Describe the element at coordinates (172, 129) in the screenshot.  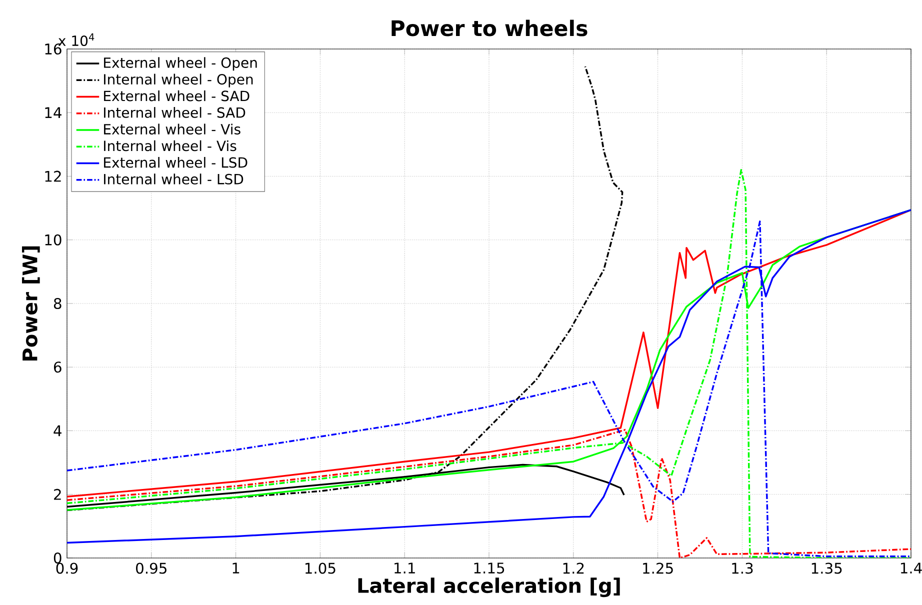
I see `legend-label: External wheel - Vis` at that location.